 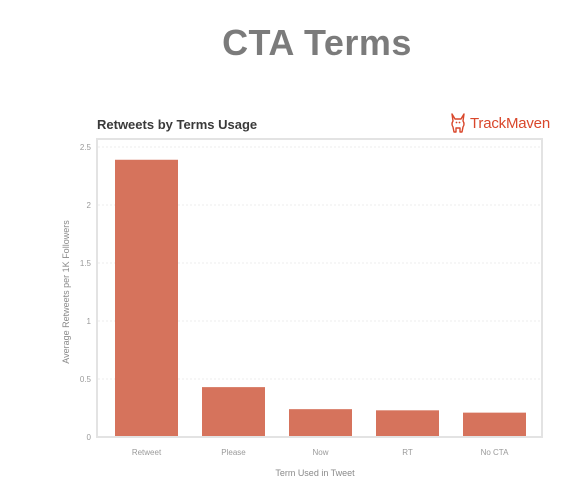 What do you see at coordinates (510, 123) in the screenshot?
I see `brand-name: TrackMaven` at bounding box center [510, 123].